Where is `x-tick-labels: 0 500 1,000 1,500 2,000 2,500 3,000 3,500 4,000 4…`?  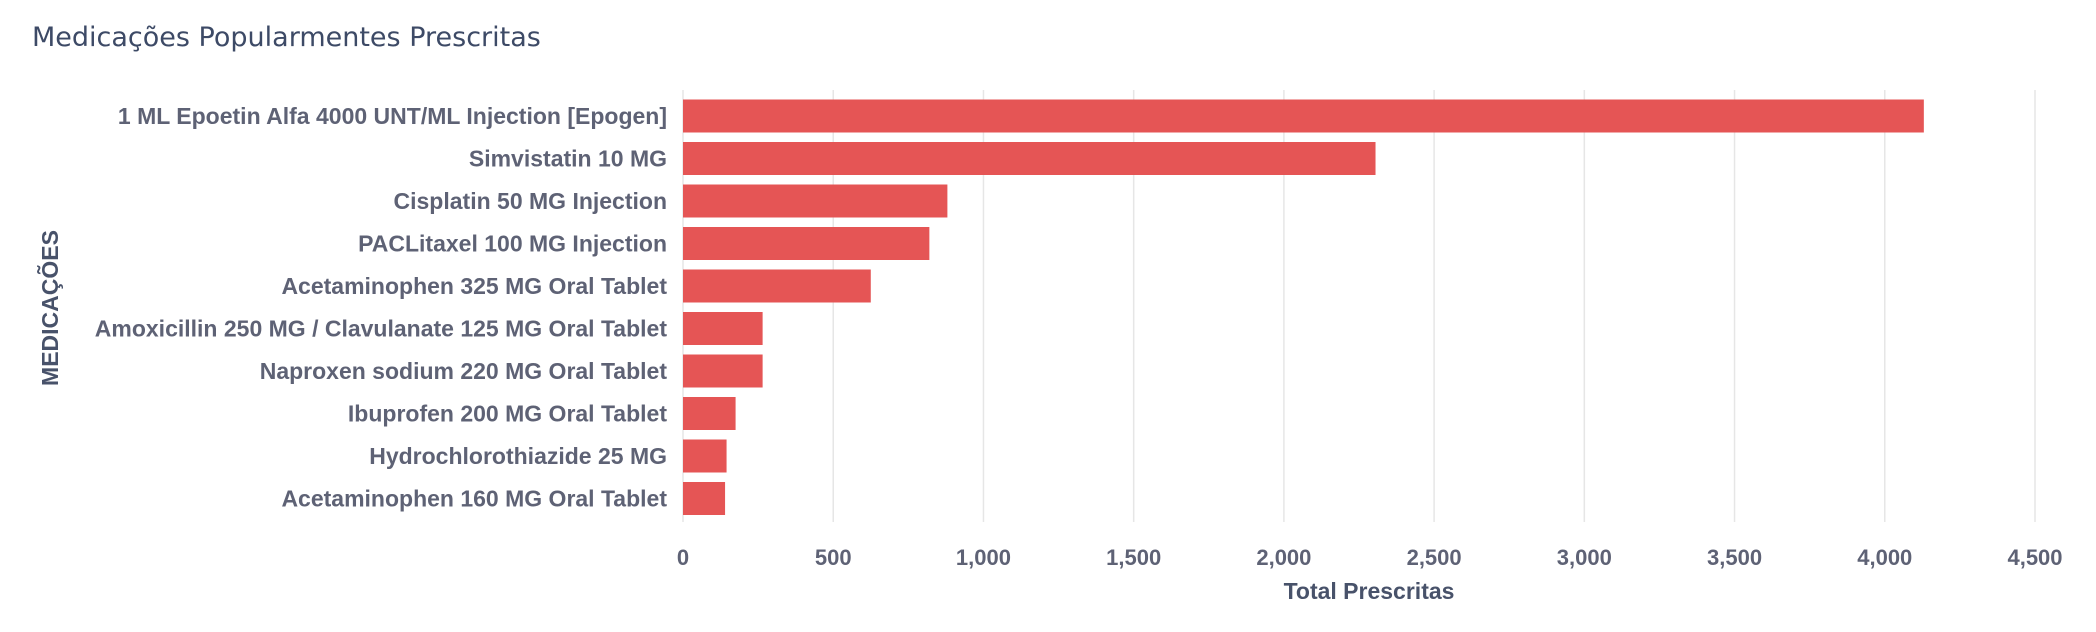 x-tick-labels: 0 500 1,000 1,500 2,000 2,500 3,000 3,500 4,000 4… is located at coordinates (1370, 557).